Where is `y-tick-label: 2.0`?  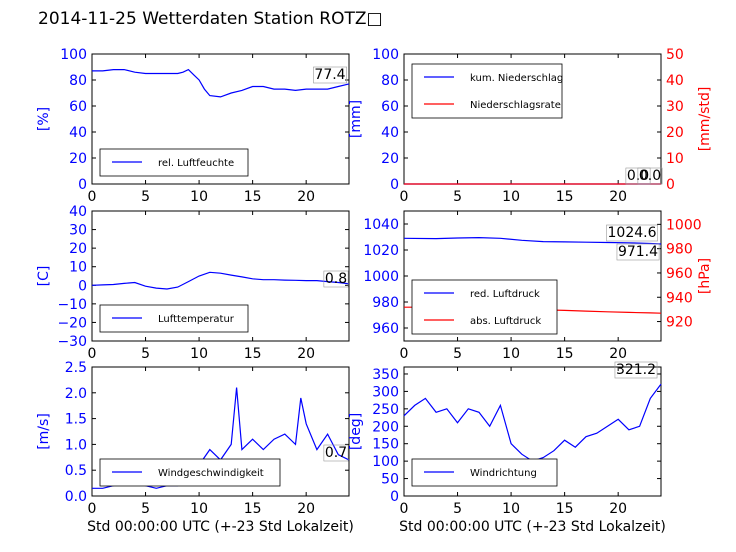 y-tick-label: 2.0 is located at coordinates (76, 394).